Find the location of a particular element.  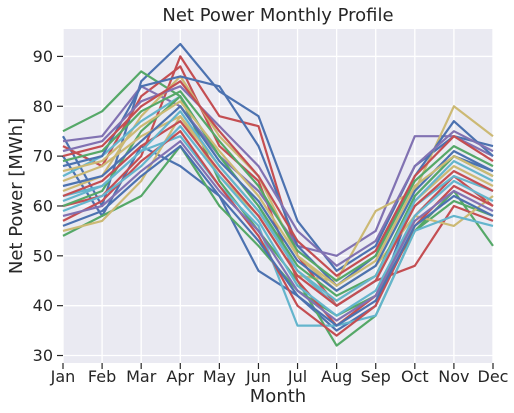

x-tick-label: Jul is located at coordinates (297, 376).